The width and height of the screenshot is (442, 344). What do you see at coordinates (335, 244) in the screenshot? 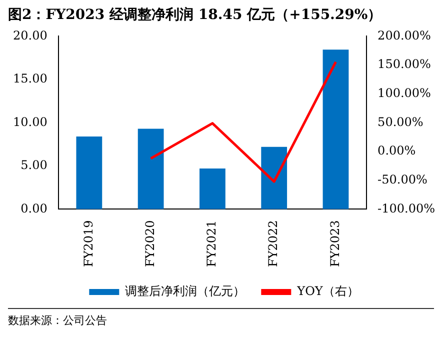
I see `x-tick-label: FY2023` at bounding box center [335, 244].